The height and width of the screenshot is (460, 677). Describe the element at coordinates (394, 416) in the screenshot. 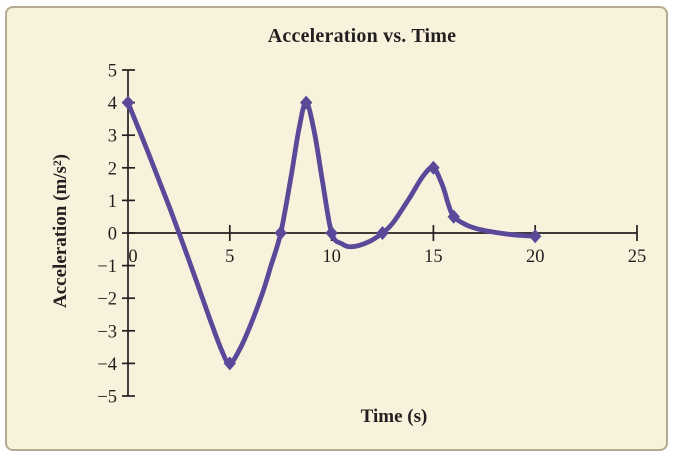

I see `x-axis-label: Time (s)` at that location.